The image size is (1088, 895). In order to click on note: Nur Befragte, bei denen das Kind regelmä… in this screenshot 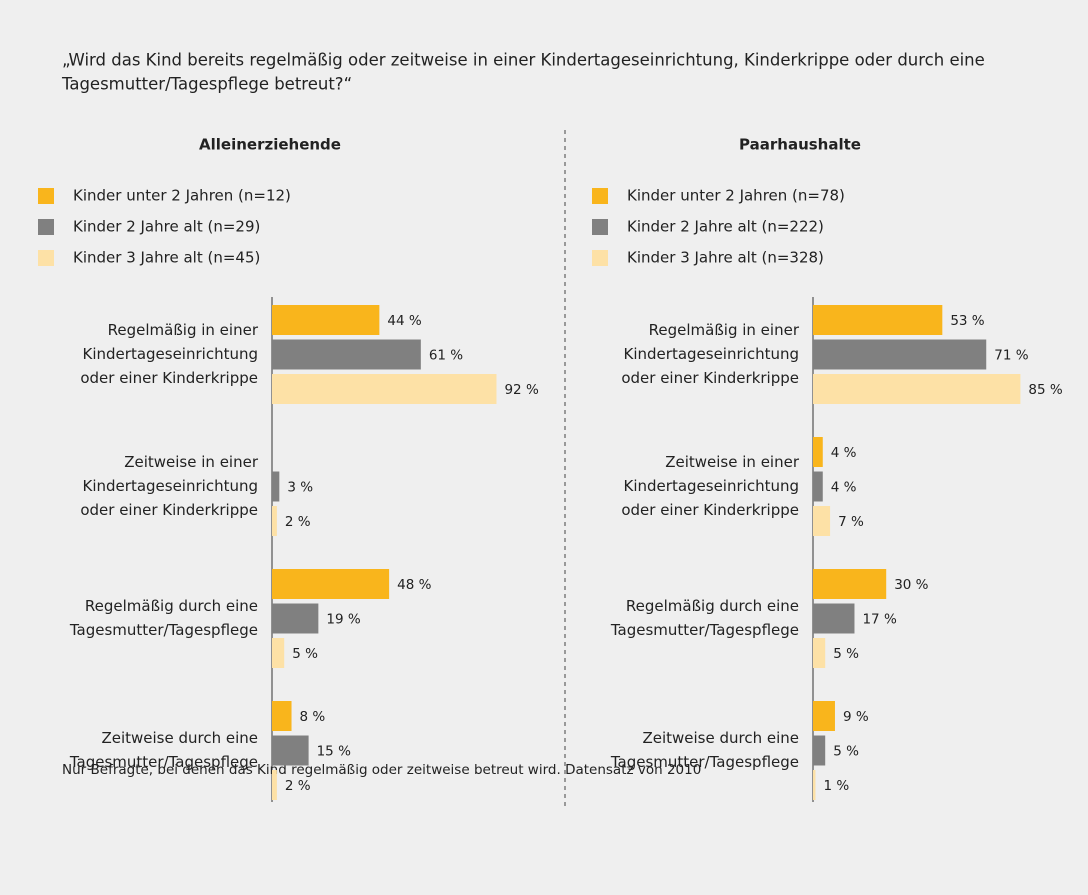, I will do `click(381, 770)`.